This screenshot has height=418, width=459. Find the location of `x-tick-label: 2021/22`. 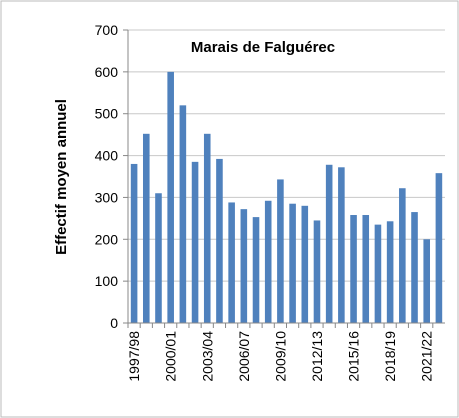

x-tick-label: 2021/22 is located at coordinates (427, 356).